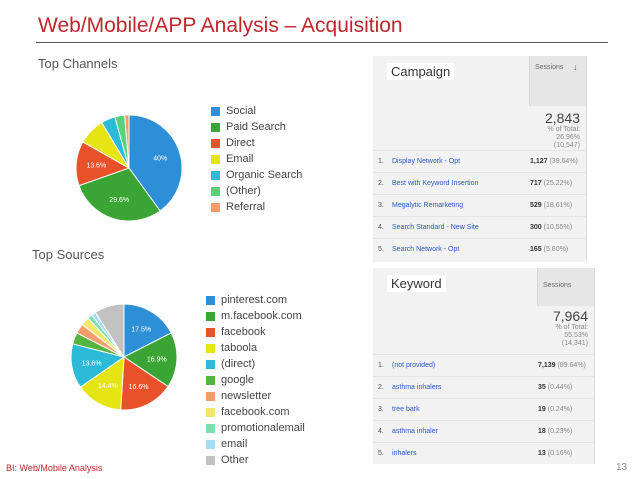 The width and height of the screenshot is (638, 479). I want to click on legend-item-email: email, so click(255, 444).